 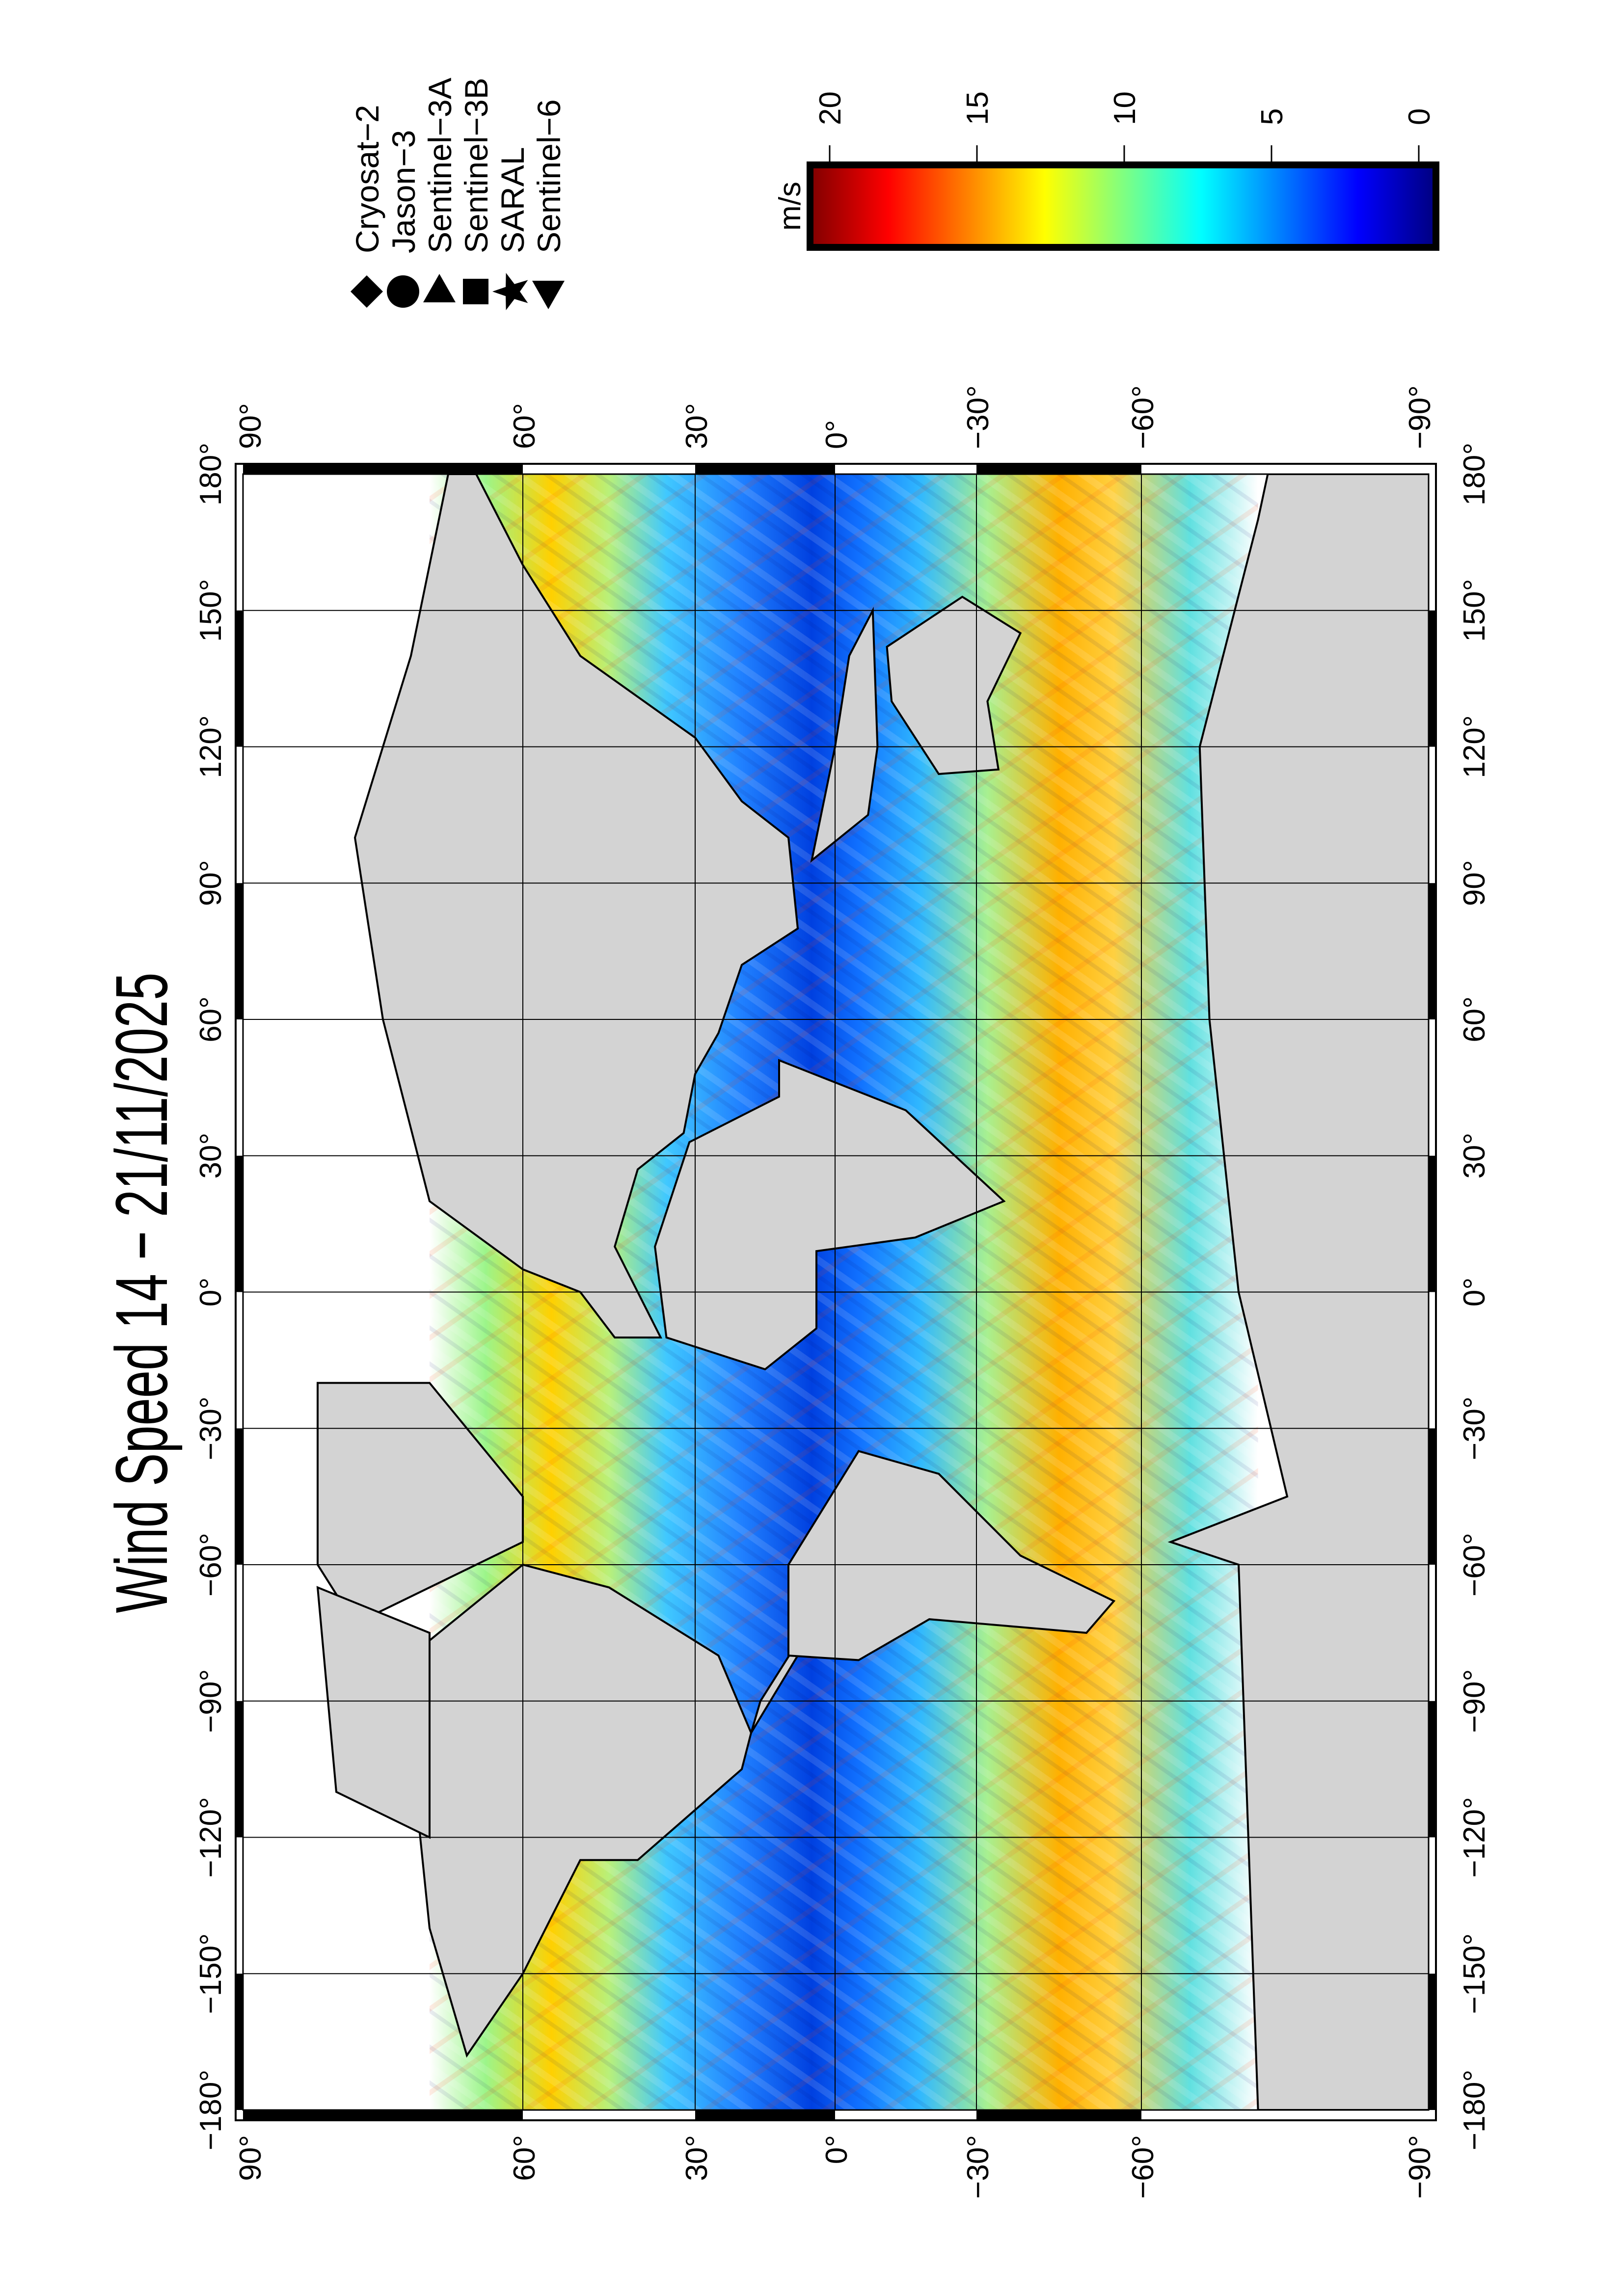 What do you see at coordinates (837, 435) in the screenshot?
I see `latitude-label-top: 0°` at bounding box center [837, 435].